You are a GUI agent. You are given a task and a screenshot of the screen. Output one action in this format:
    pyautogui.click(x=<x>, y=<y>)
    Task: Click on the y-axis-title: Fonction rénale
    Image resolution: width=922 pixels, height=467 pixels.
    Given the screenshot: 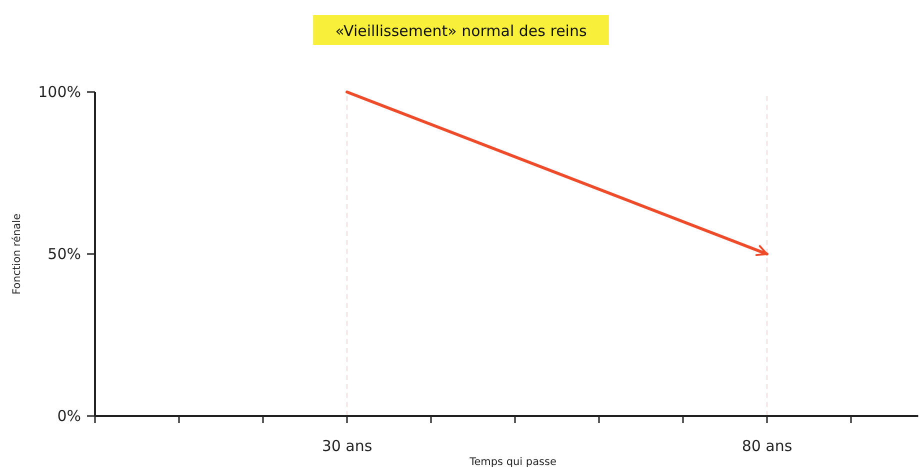 What is the action you would take?
    pyautogui.click(x=17, y=254)
    